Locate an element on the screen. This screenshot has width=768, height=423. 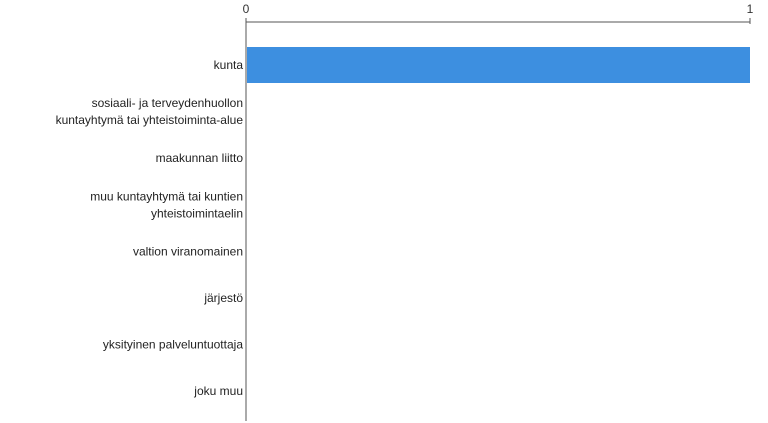
category-label: valtion viranomainen is located at coordinates (188, 251).